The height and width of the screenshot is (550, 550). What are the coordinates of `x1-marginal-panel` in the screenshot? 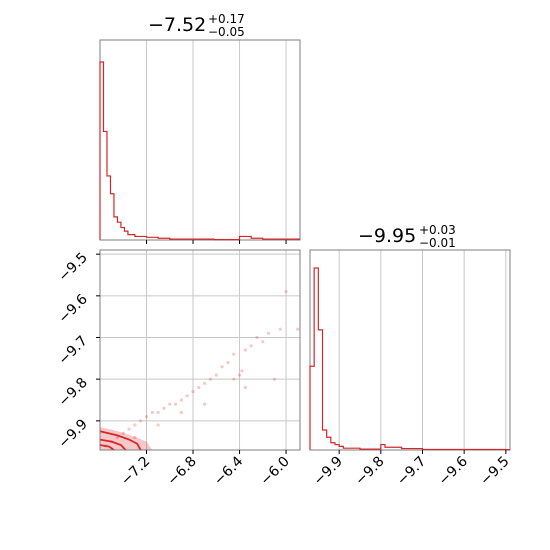 It's located at (200, 141).